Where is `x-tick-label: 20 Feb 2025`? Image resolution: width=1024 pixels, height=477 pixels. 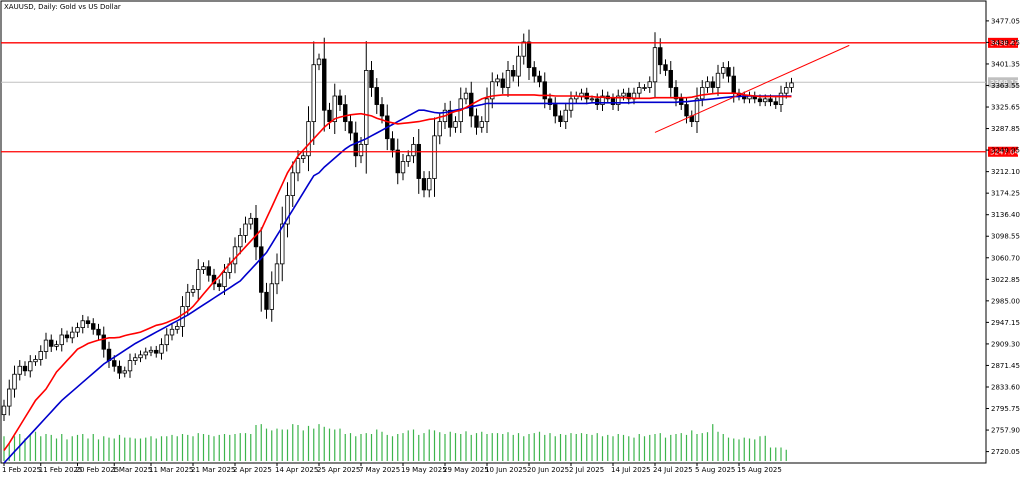
x-tick-label: 20 Feb 2025 is located at coordinates (98, 470).